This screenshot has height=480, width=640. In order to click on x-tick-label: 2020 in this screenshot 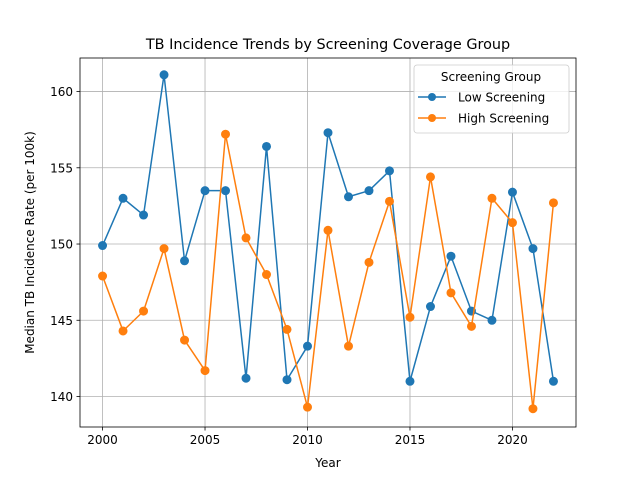, I will do `click(512, 440)`.